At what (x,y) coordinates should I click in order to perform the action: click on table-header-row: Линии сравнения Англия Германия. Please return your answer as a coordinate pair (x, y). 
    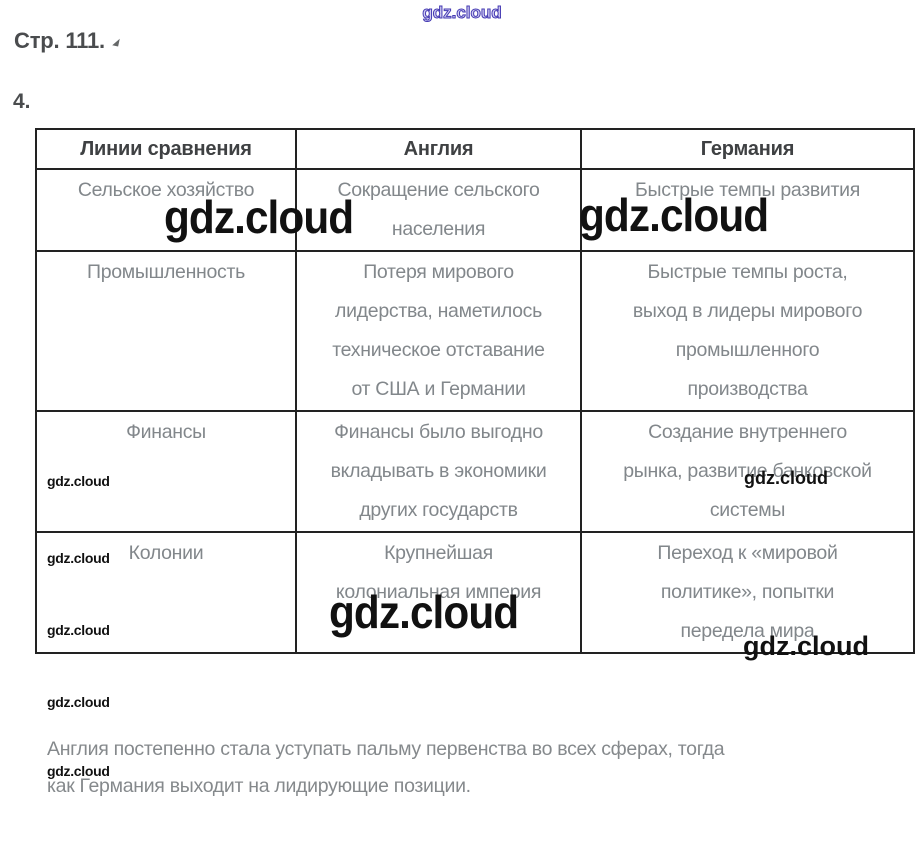
    Looking at the image, I should click on (475, 149).